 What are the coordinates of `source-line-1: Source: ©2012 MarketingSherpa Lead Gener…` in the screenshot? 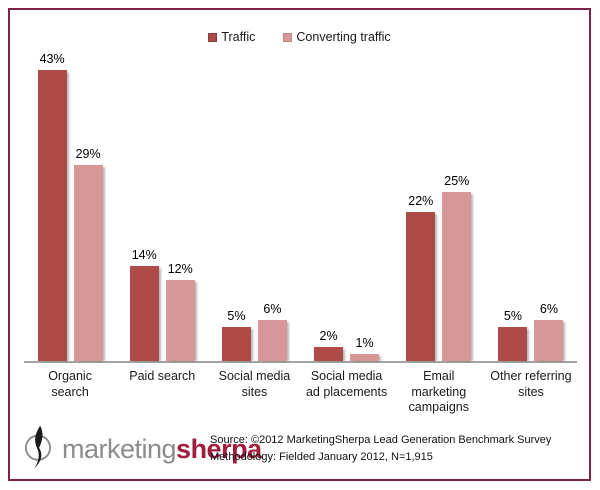 It's located at (381, 439).